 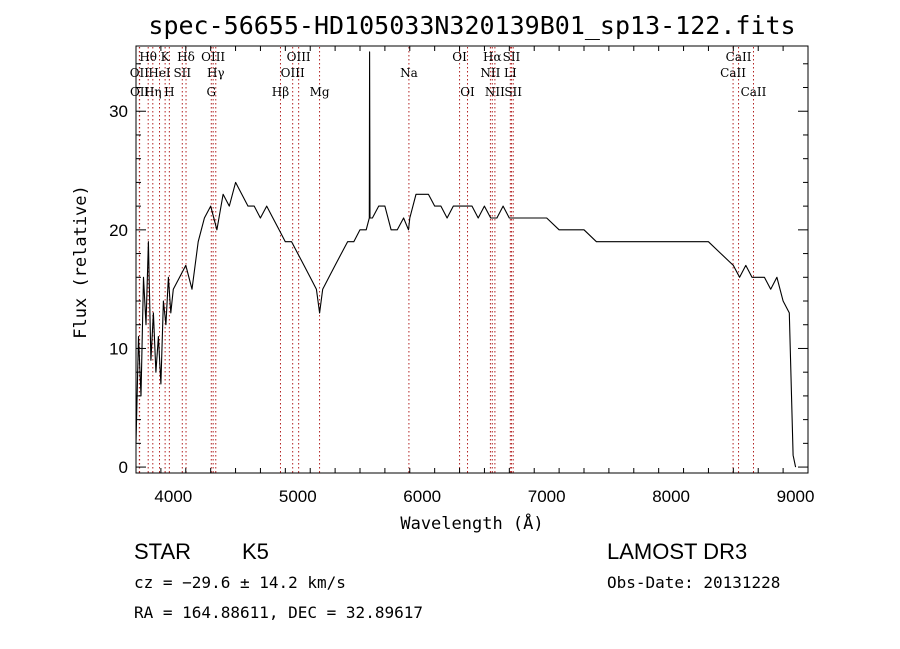 I want to click on object-subclass: K5, so click(x=255, y=551).